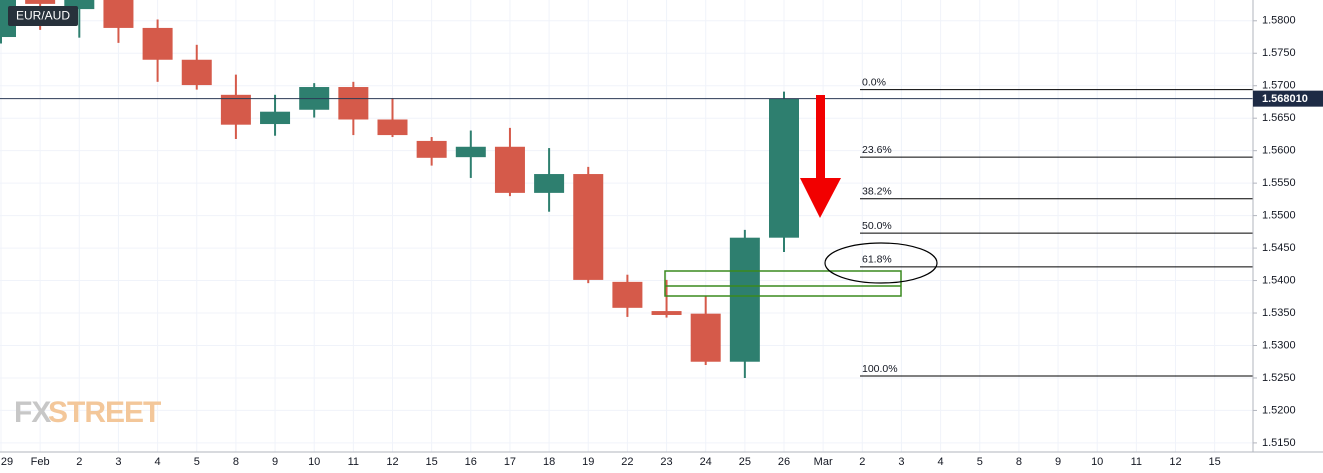 The width and height of the screenshot is (1323, 473). Describe the element at coordinates (823, 462) in the screenshot. I see `x-tick-label: Mar` at that location.